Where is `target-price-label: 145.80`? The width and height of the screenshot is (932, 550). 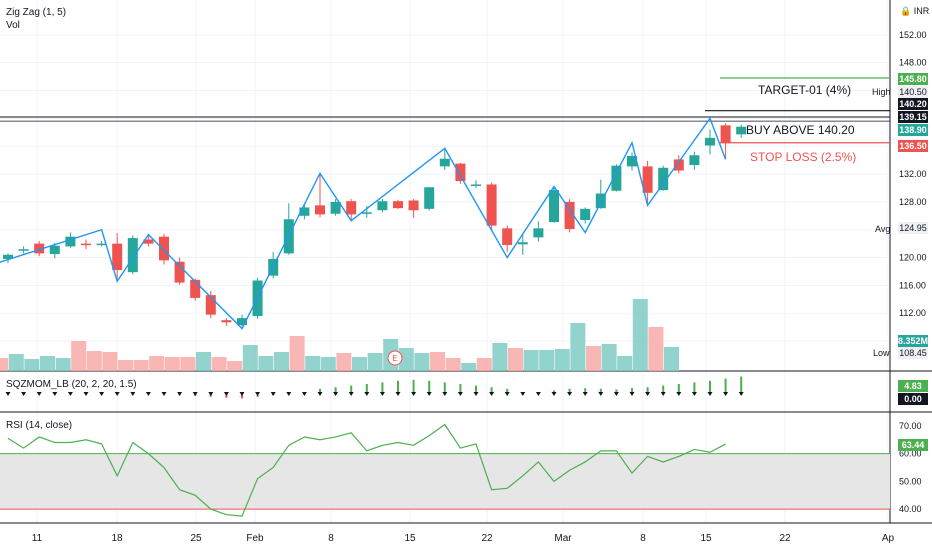 target-price-label: 145.80 is located at coordinates (913, 79).